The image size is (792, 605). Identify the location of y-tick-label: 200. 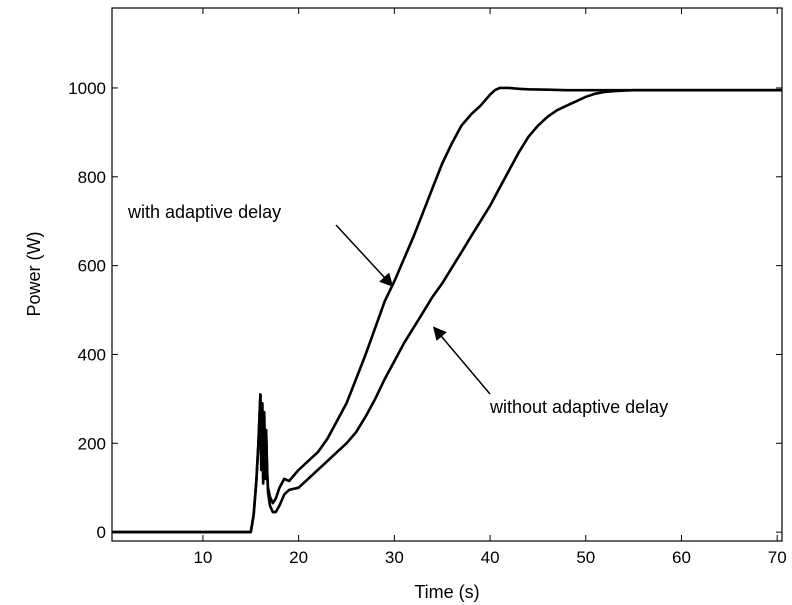
(92, 443).